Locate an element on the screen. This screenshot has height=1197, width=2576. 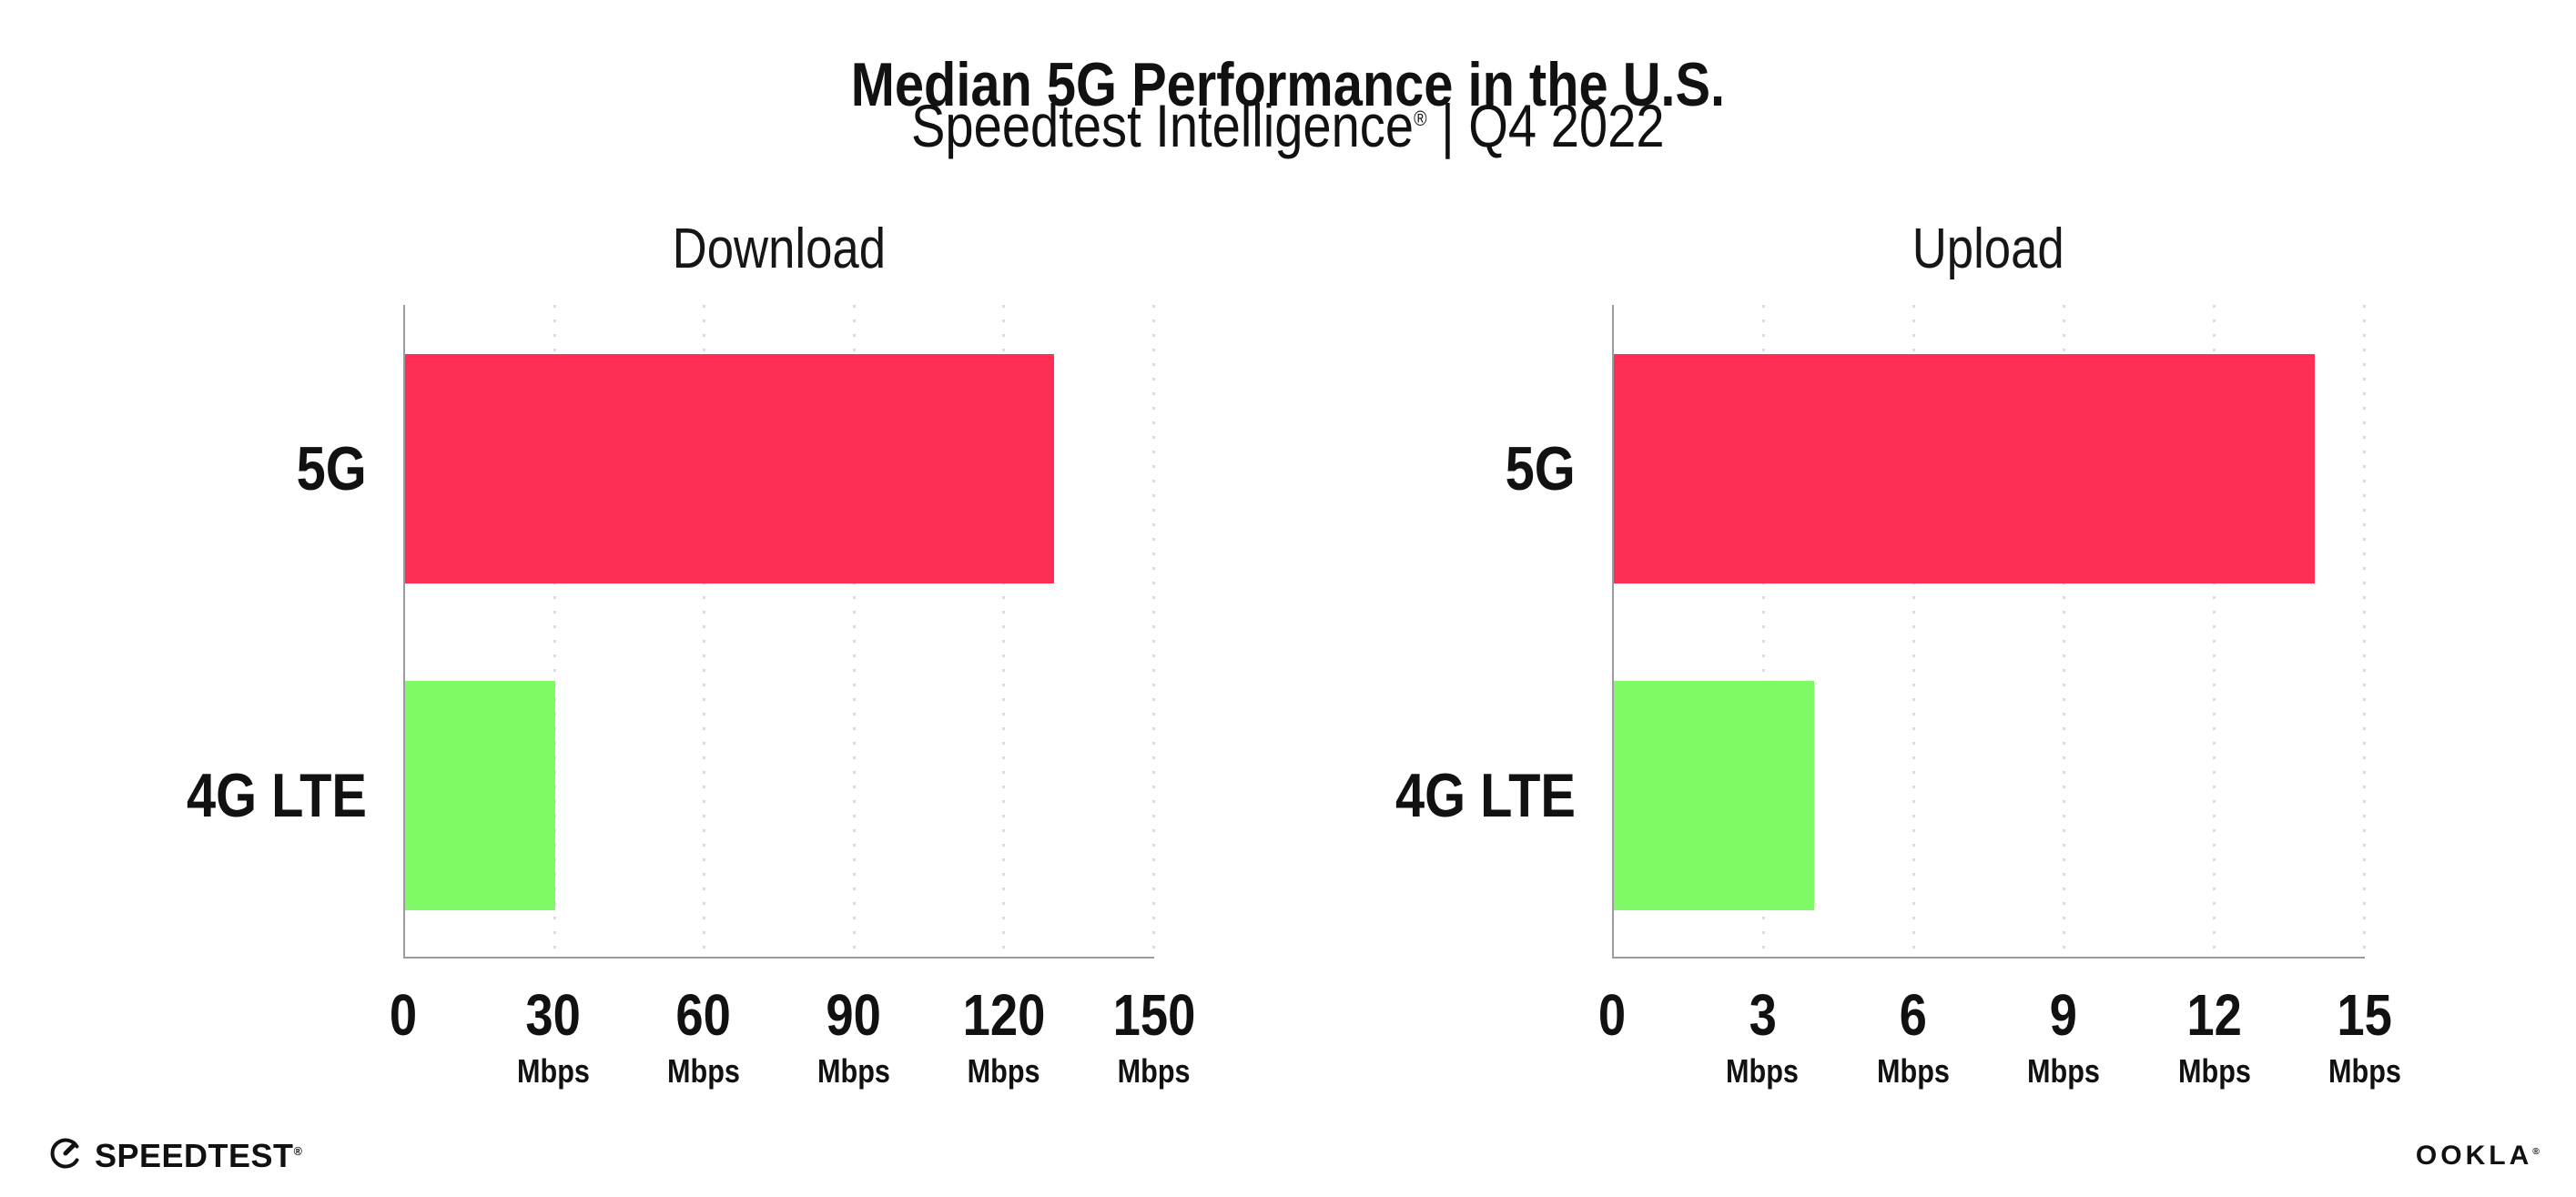
page-subtitle: Speedtest Intelligence® | Q4 2022 is located at coordinates (1288, 126).